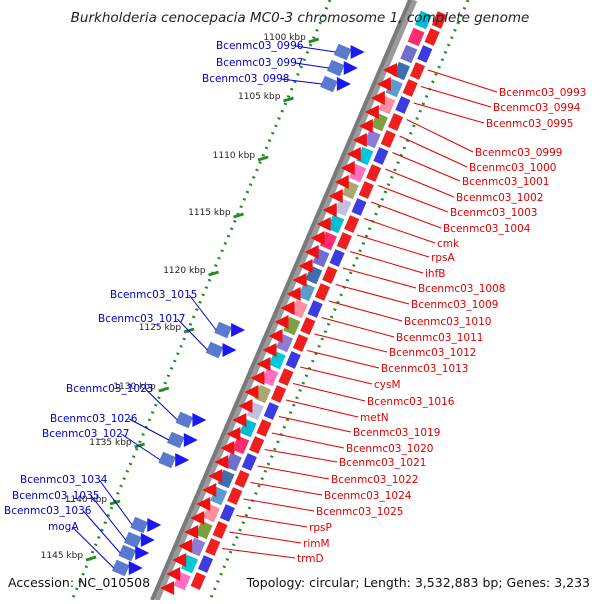  What do you see at coordinates (260, 46) in the screenshot?
I see `forward-gene-label: Bcenmc03_0996` at bounding box center [260, 46].